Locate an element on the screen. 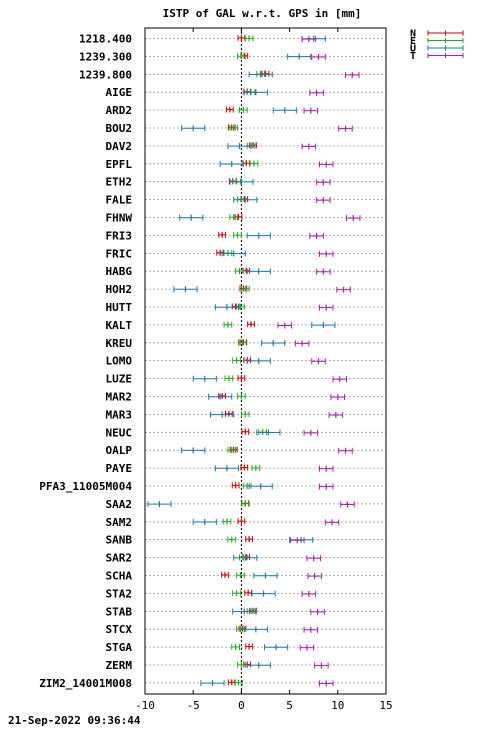 The image size is (480, 729). x-tick-label: 10 is located at coordinates (337, 705).